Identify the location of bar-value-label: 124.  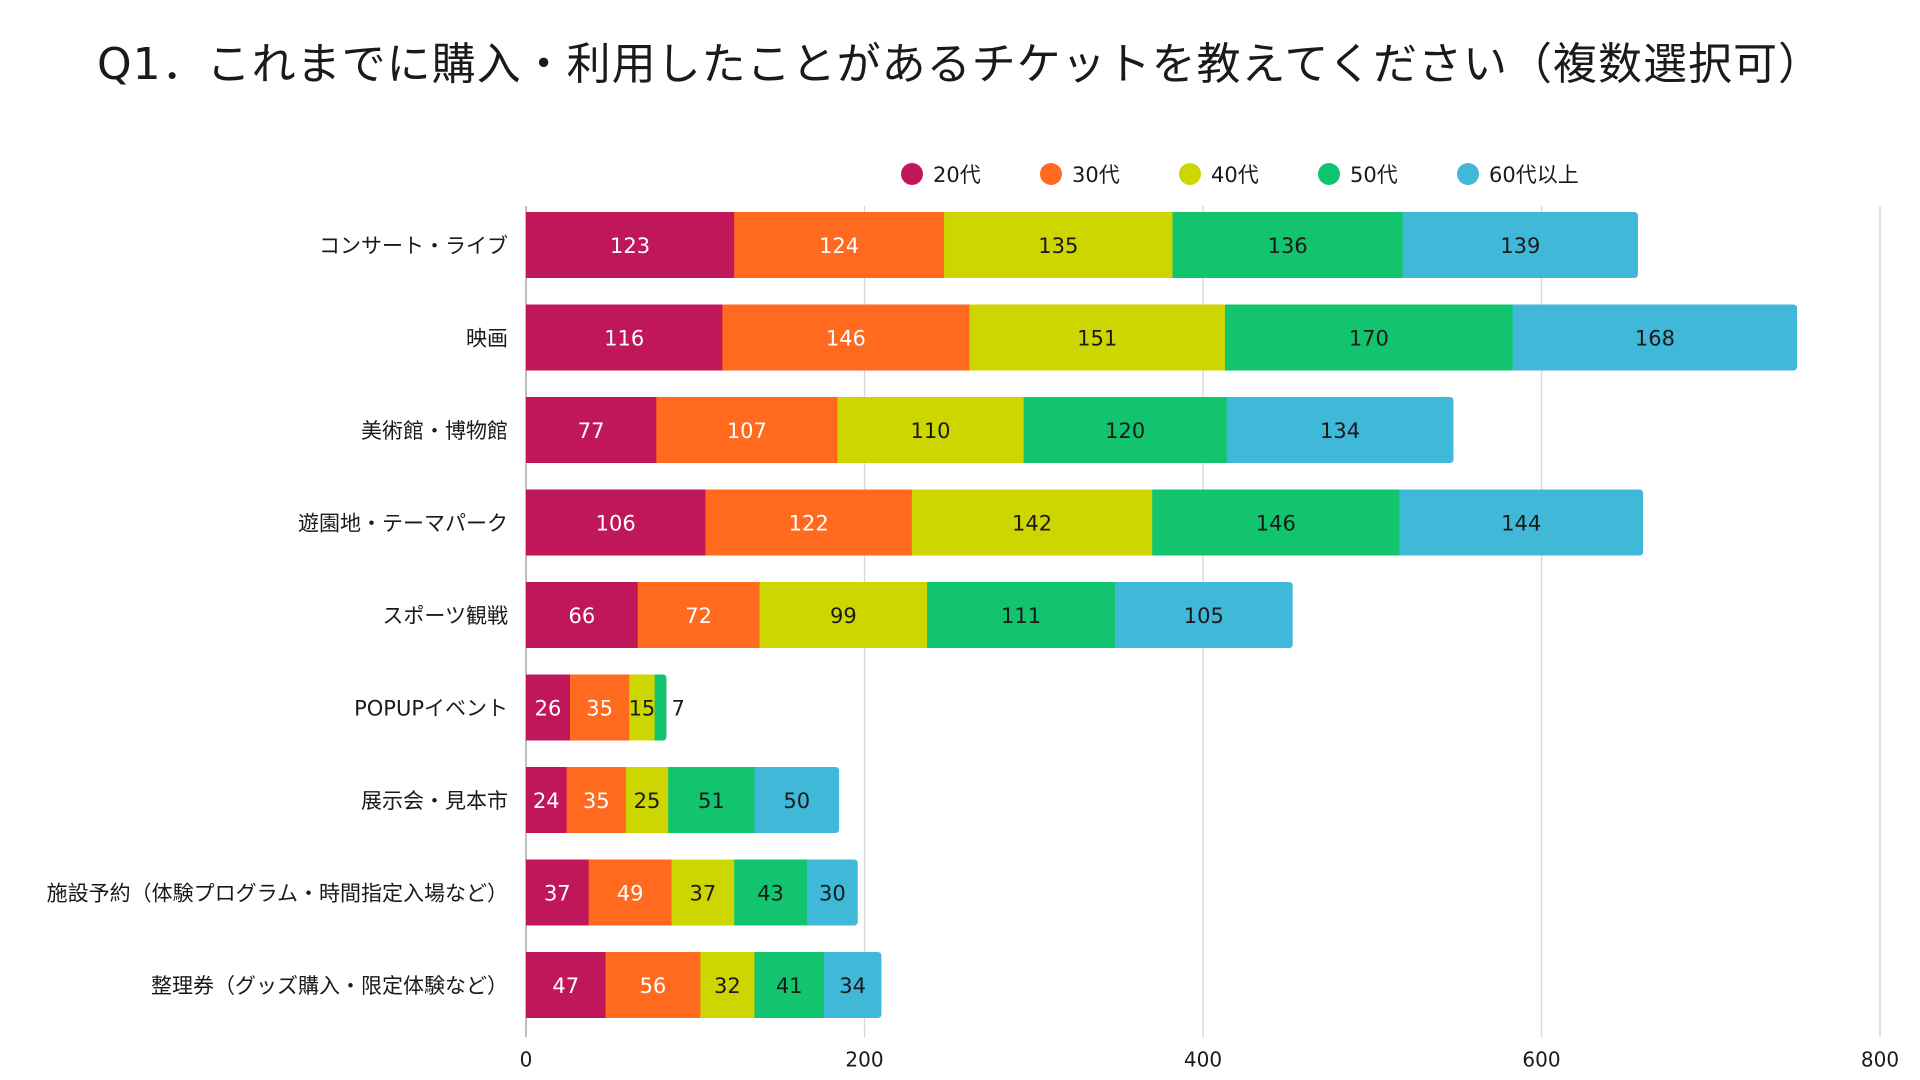
(839, 246).